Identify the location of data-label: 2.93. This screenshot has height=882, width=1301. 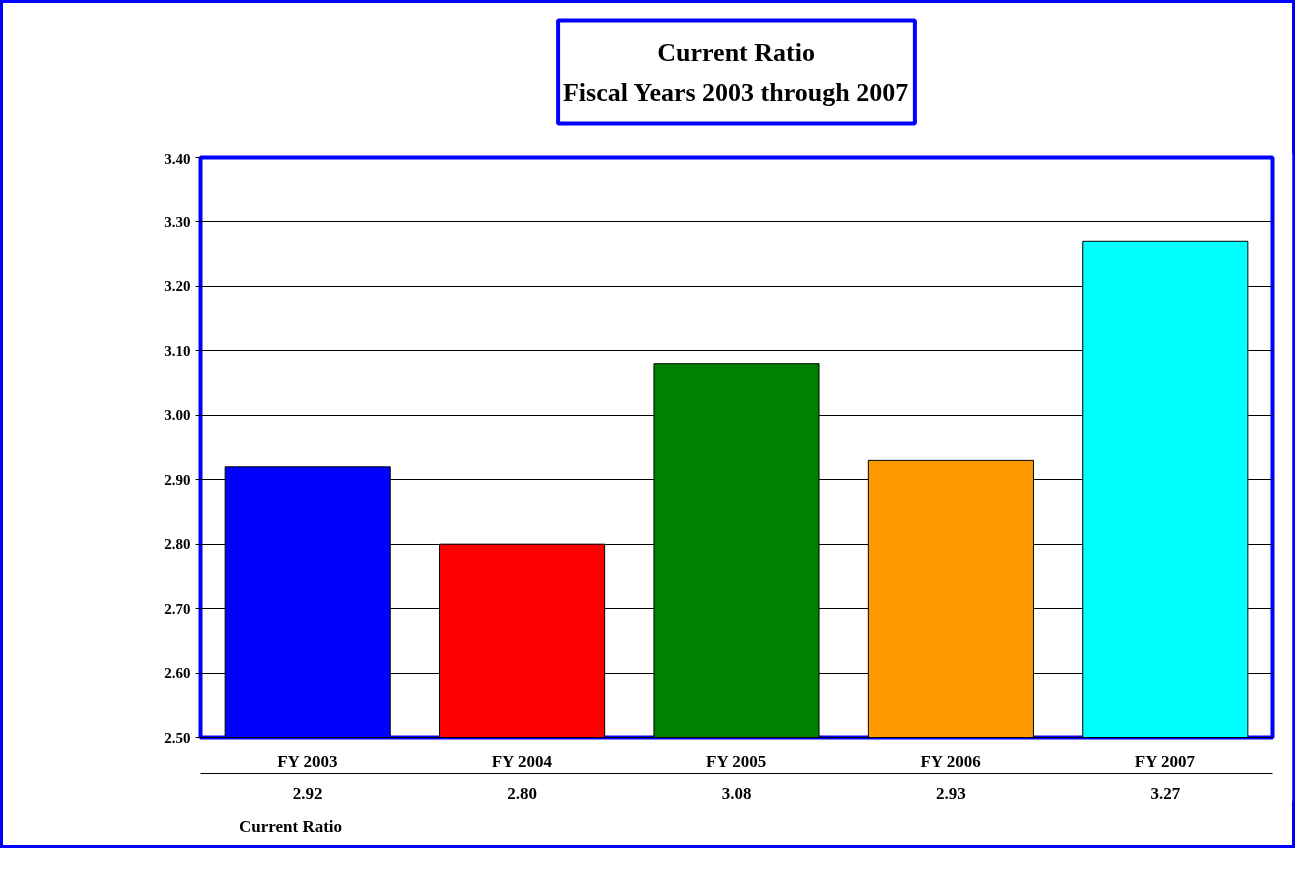
(951, 793).